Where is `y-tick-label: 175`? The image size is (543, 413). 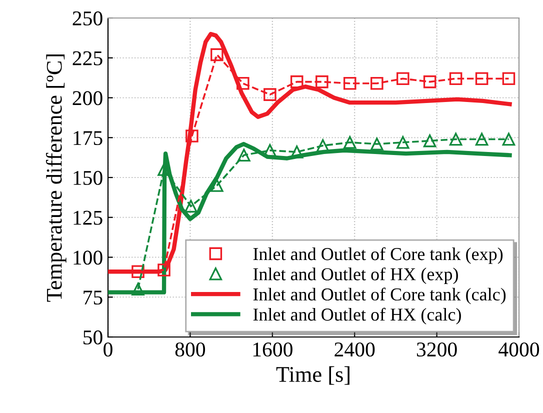
y-tick-label: 175 is located at coordinates (88, 138).